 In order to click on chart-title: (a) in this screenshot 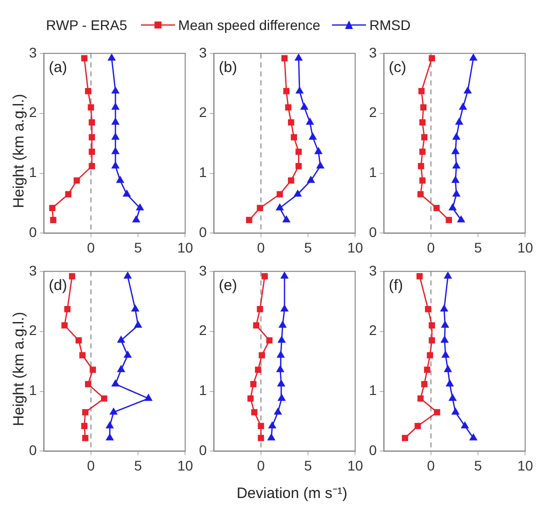, I will do `click(58, 67)`.